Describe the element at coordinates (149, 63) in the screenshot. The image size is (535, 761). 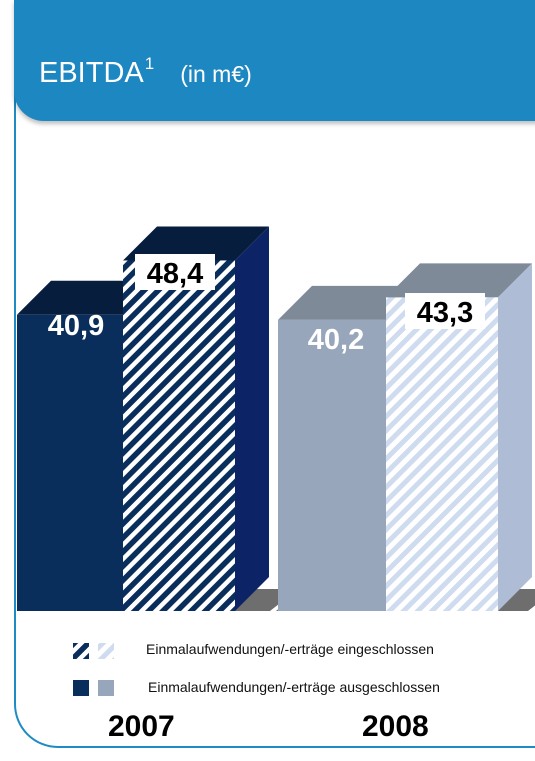
I see `title-footnote-marker: 1` at that location.